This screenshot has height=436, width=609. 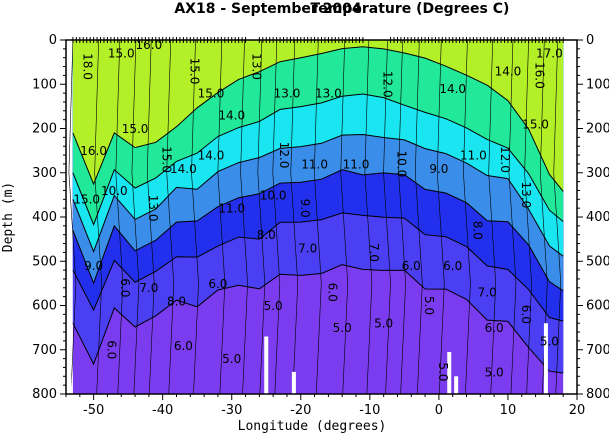 I want to click on y-axis-left: 0 100 200 300 400 500 600 700 800, so click(x=49, y=217).